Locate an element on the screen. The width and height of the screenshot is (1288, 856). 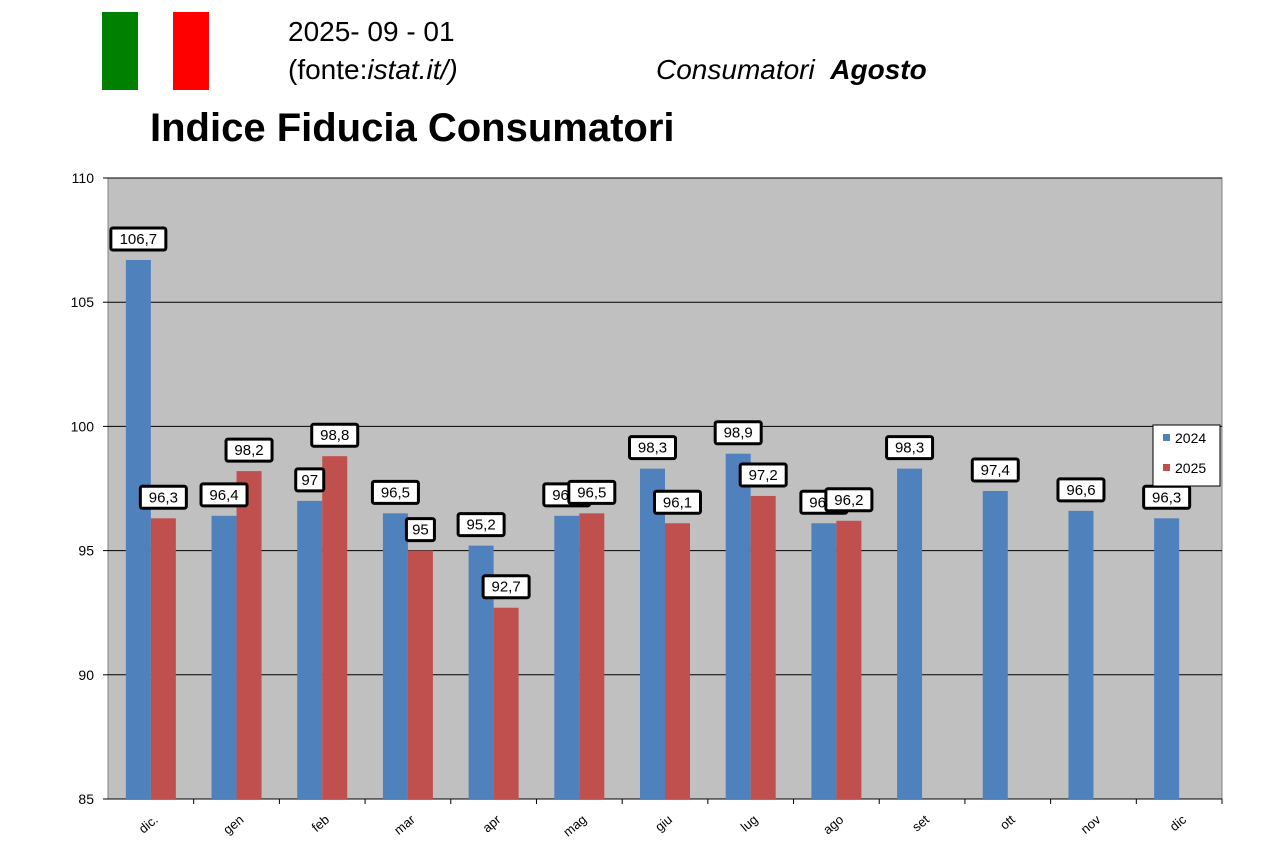
data-label: 98,8 is located at coordinates (334, 435).